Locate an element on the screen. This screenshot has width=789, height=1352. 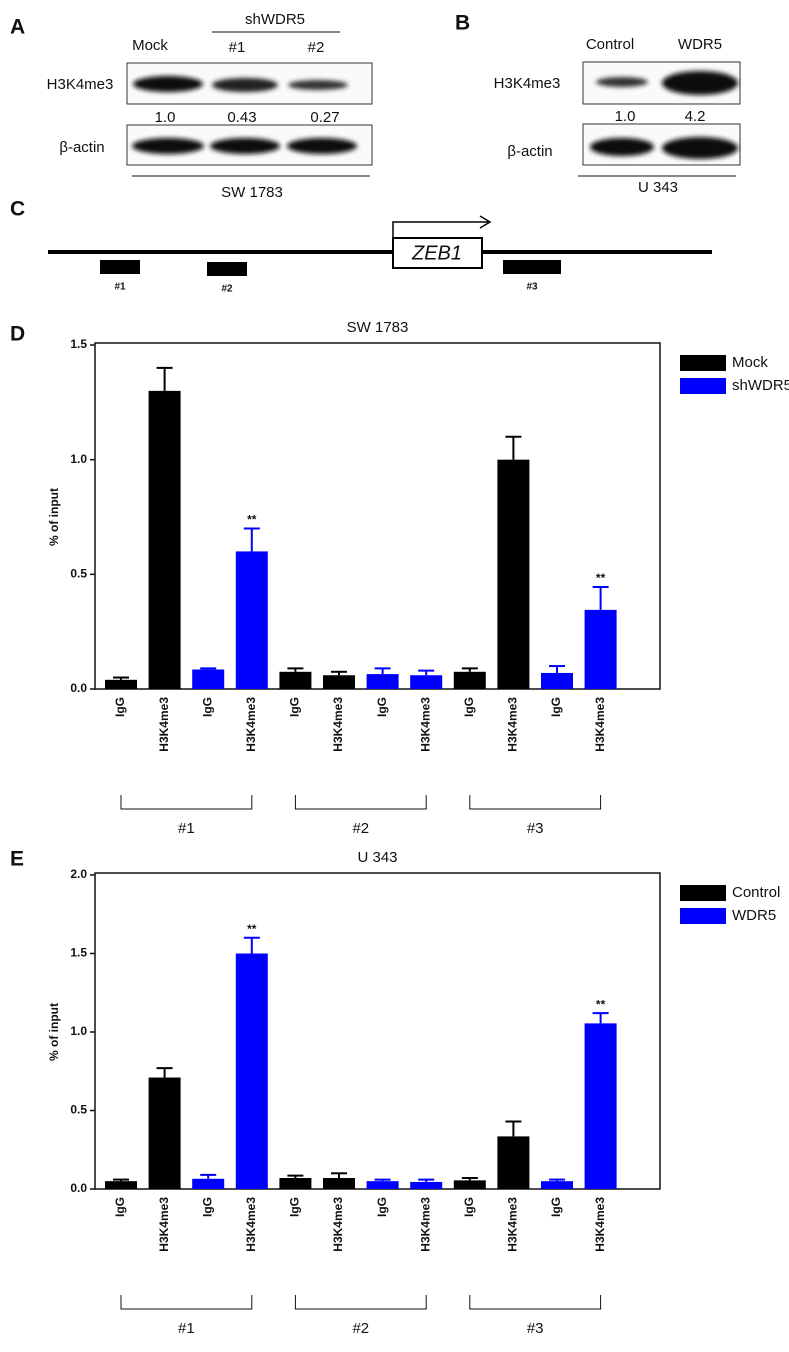
region-label: #3 is located at coordinates (532, 287).